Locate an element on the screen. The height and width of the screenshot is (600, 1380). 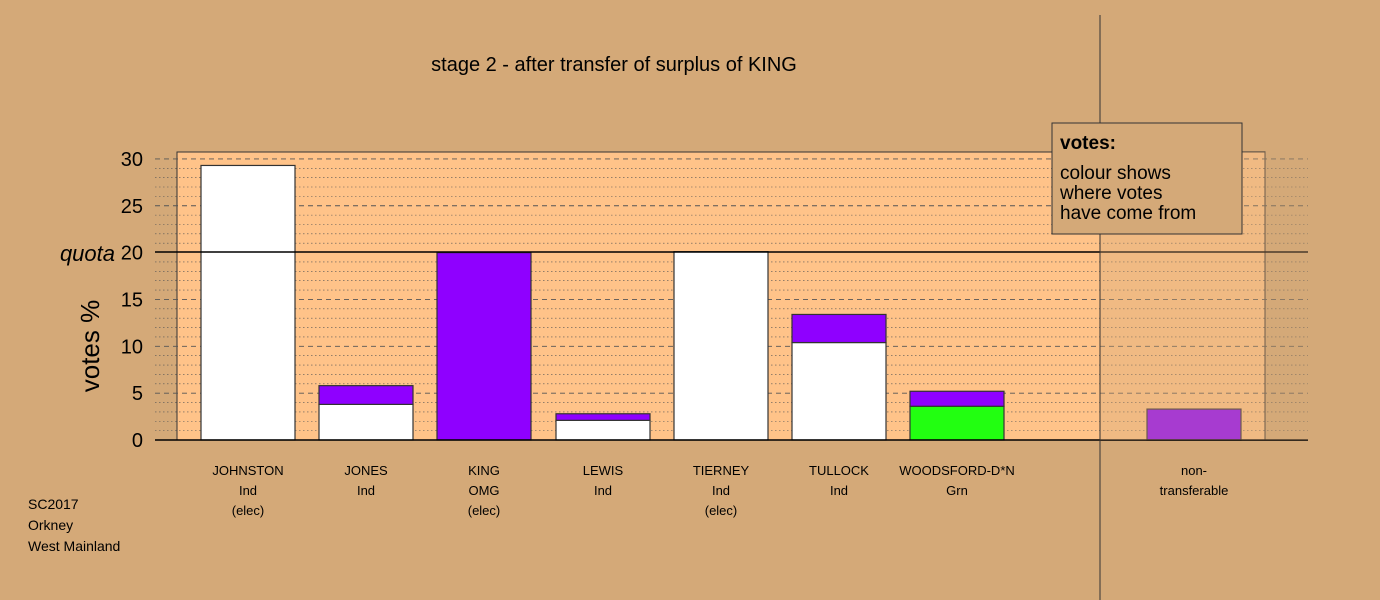
quota-label: quota is located at coordinates (87, 253).